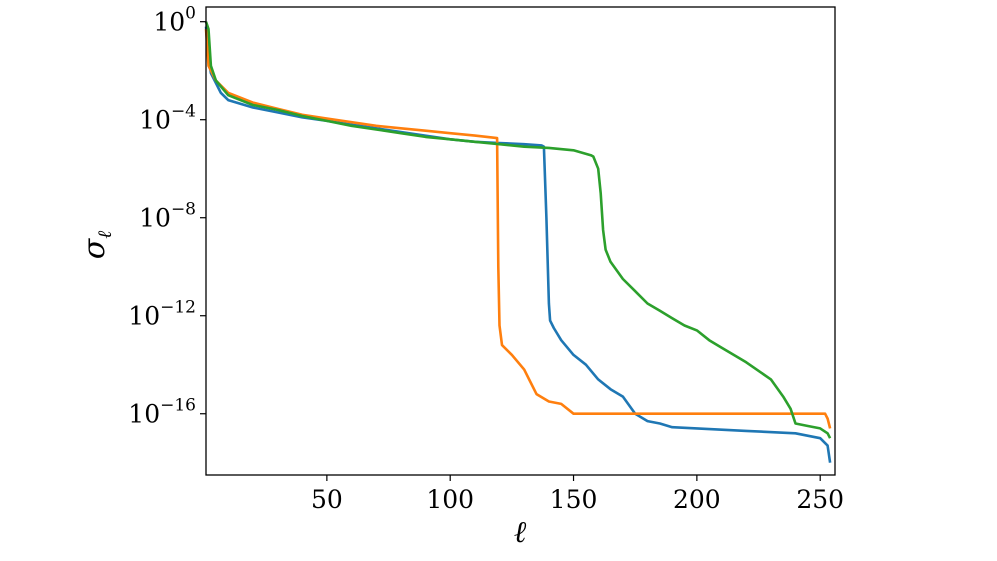  What do you see at coordinates (162, 412) in the screenshot?
I see `y-tick-label: 10⁻¹⁶` at bounding box center [162, 412].